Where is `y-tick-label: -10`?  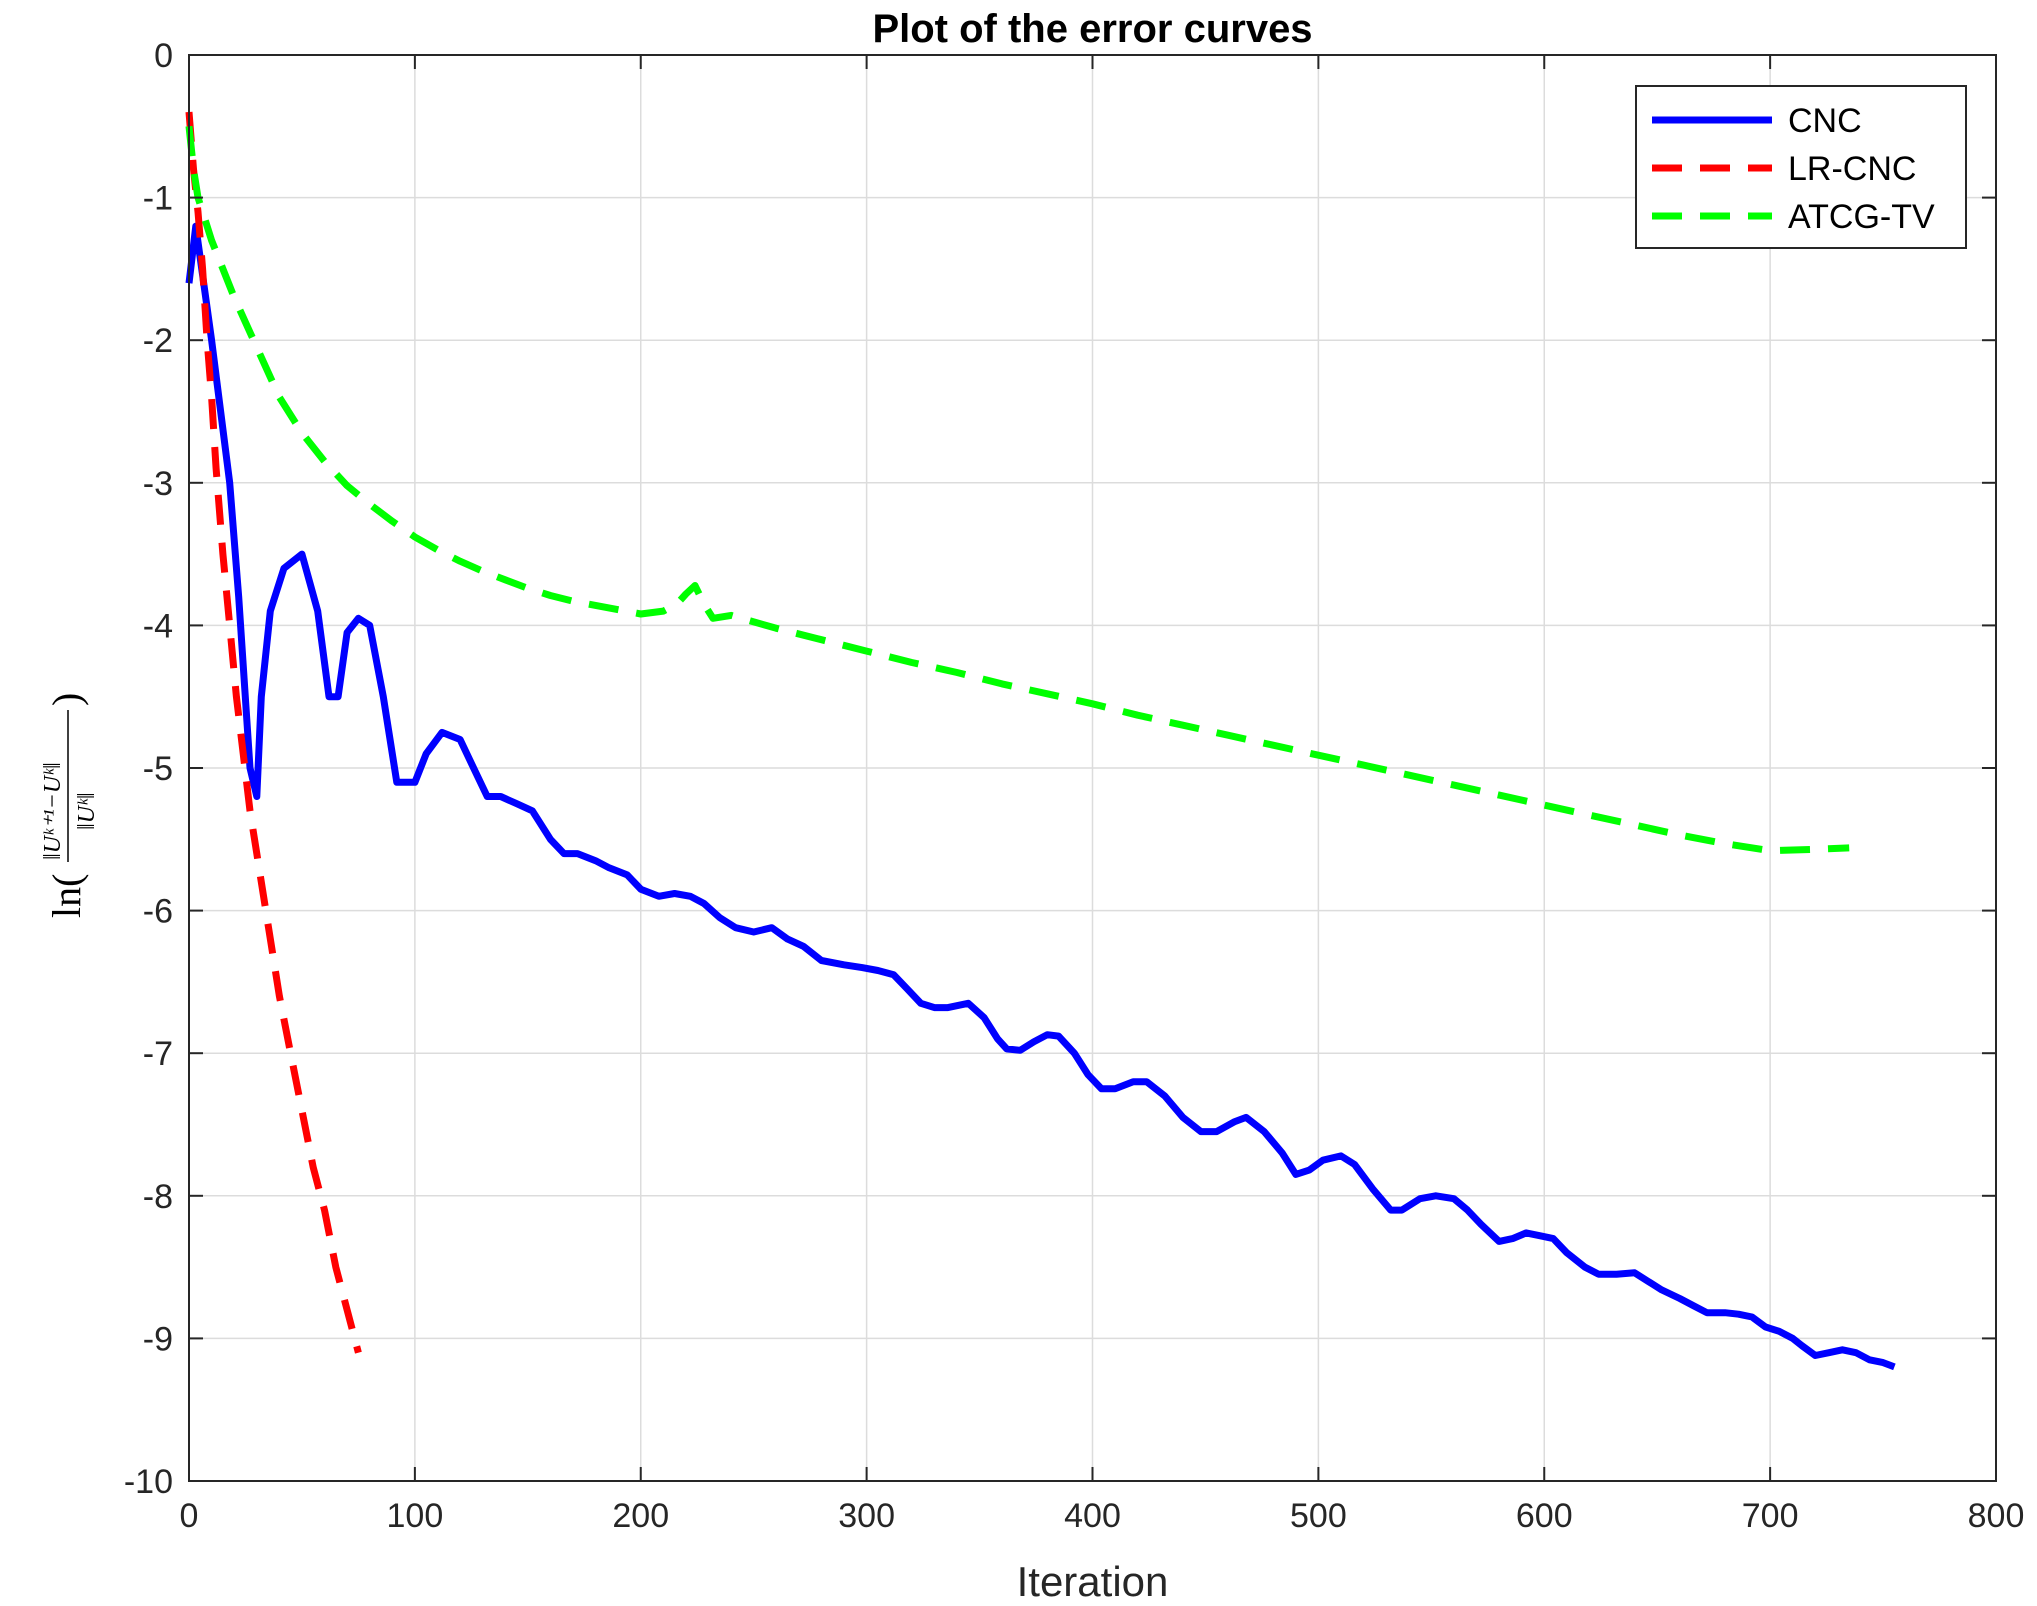
y-tick-label: -10 is located at coordinates (148, 1482).